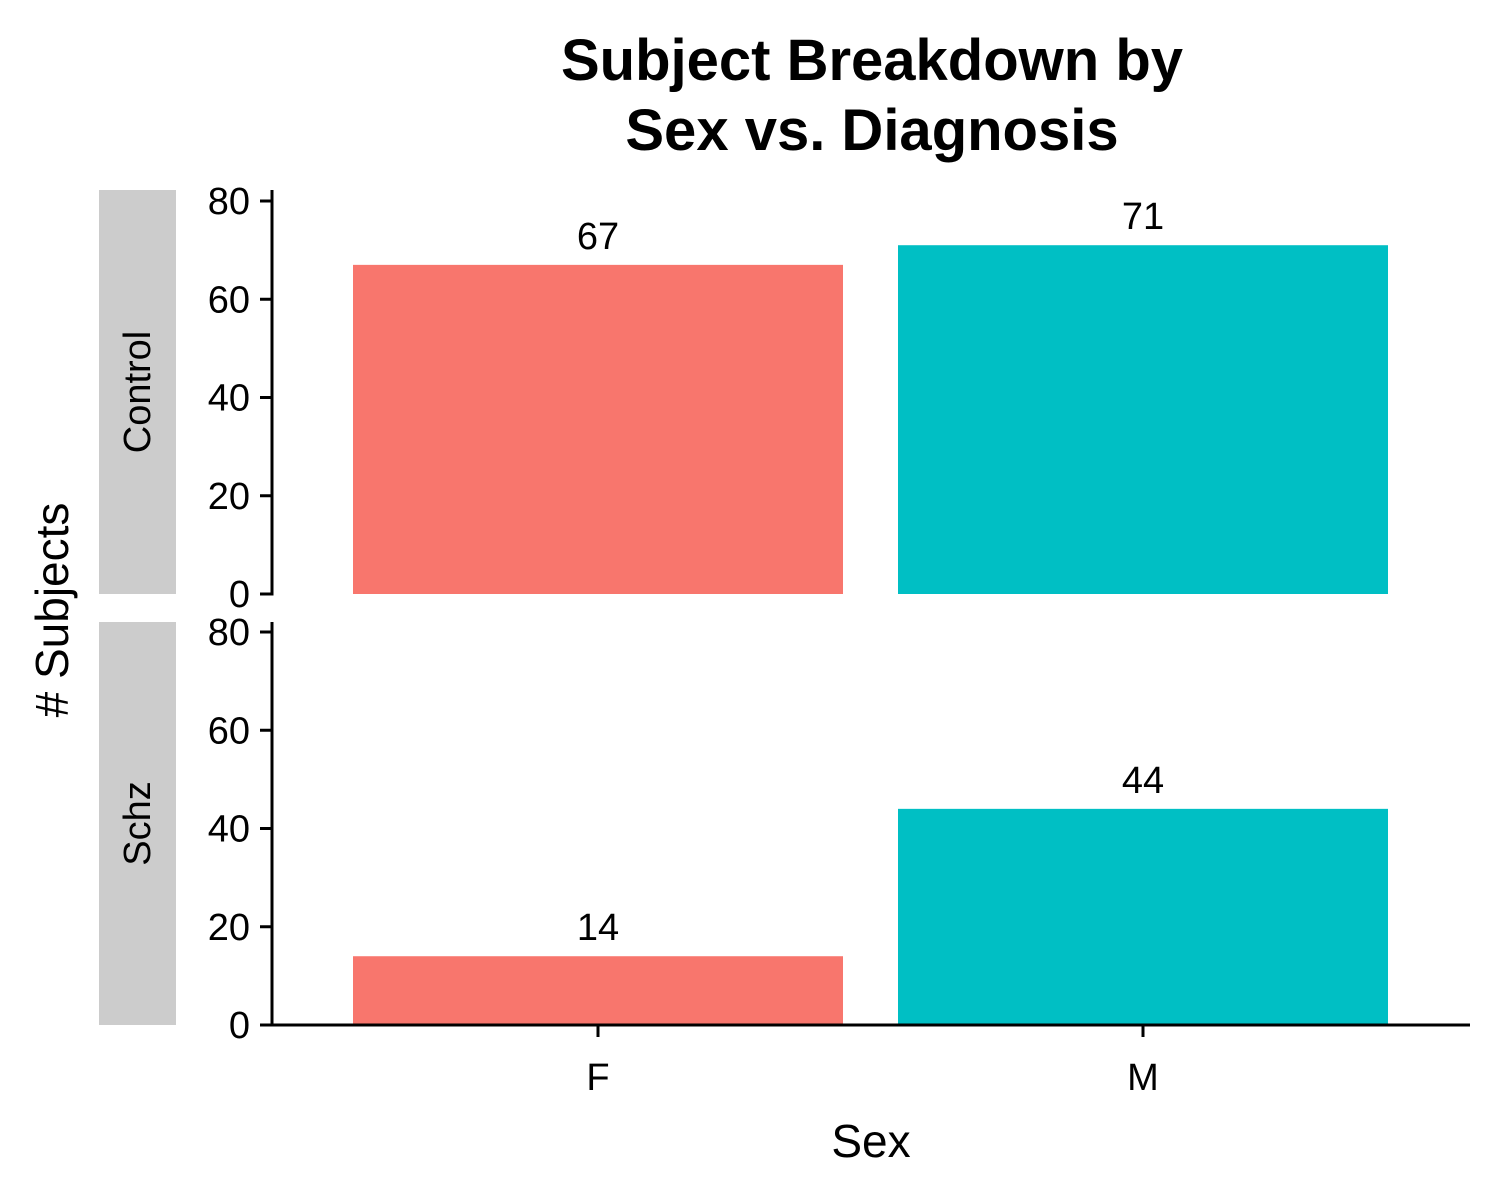  Describe the element at coordinates (1143, 419) in the screenshot. I see `bar-control-m` at that location.